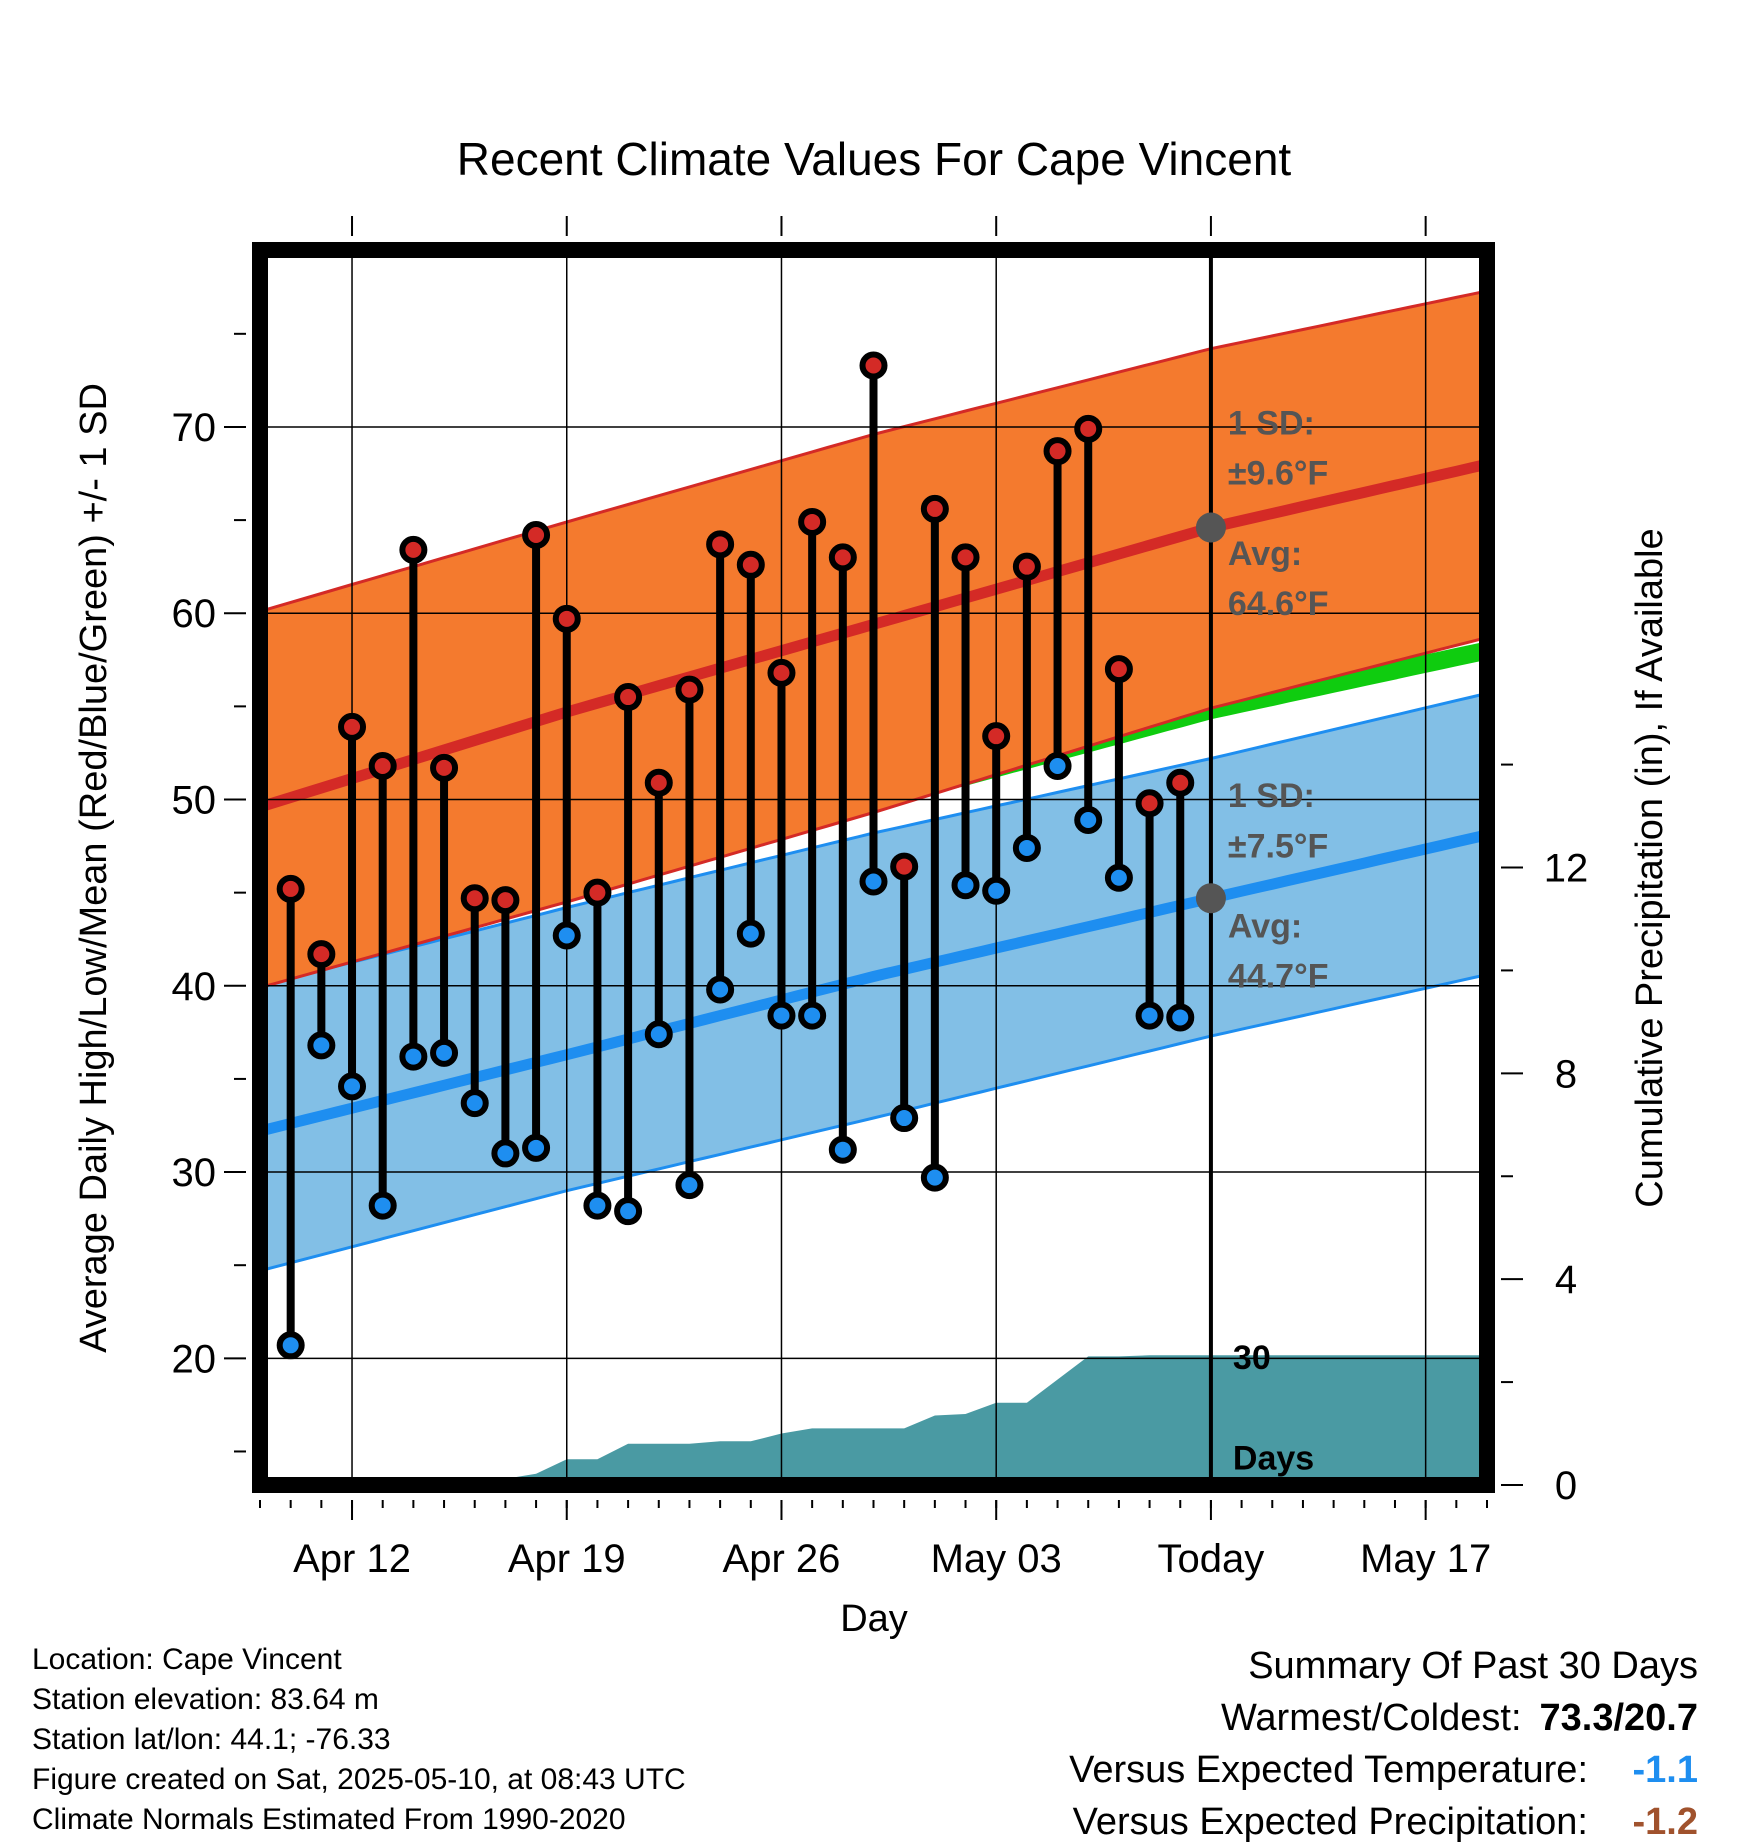 This screenshot has width=1748, height=1848. What do you see at coordinates (1278, 604) in the screenshot?
I see `high-avg-value: 64.6°F` at bounding box center [1278, 604].